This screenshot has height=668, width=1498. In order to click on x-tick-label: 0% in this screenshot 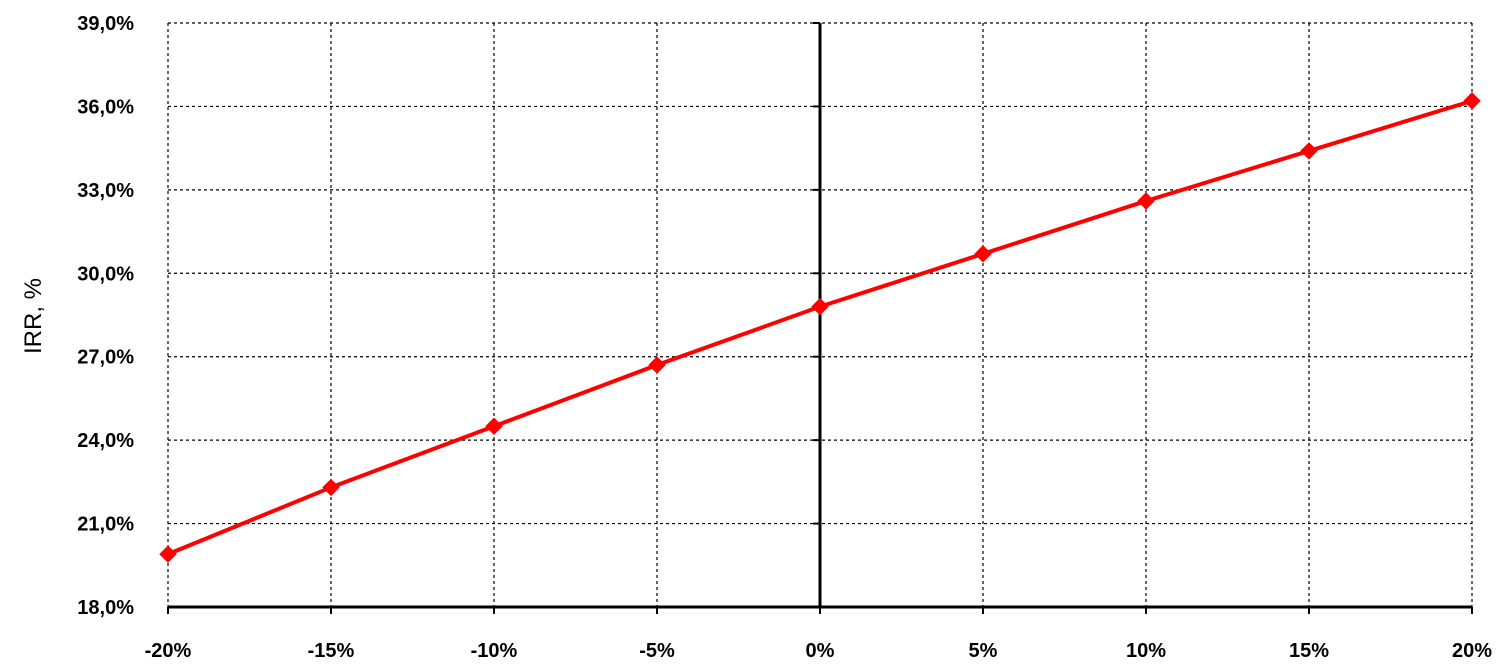, I will do `click(820, 651)`.